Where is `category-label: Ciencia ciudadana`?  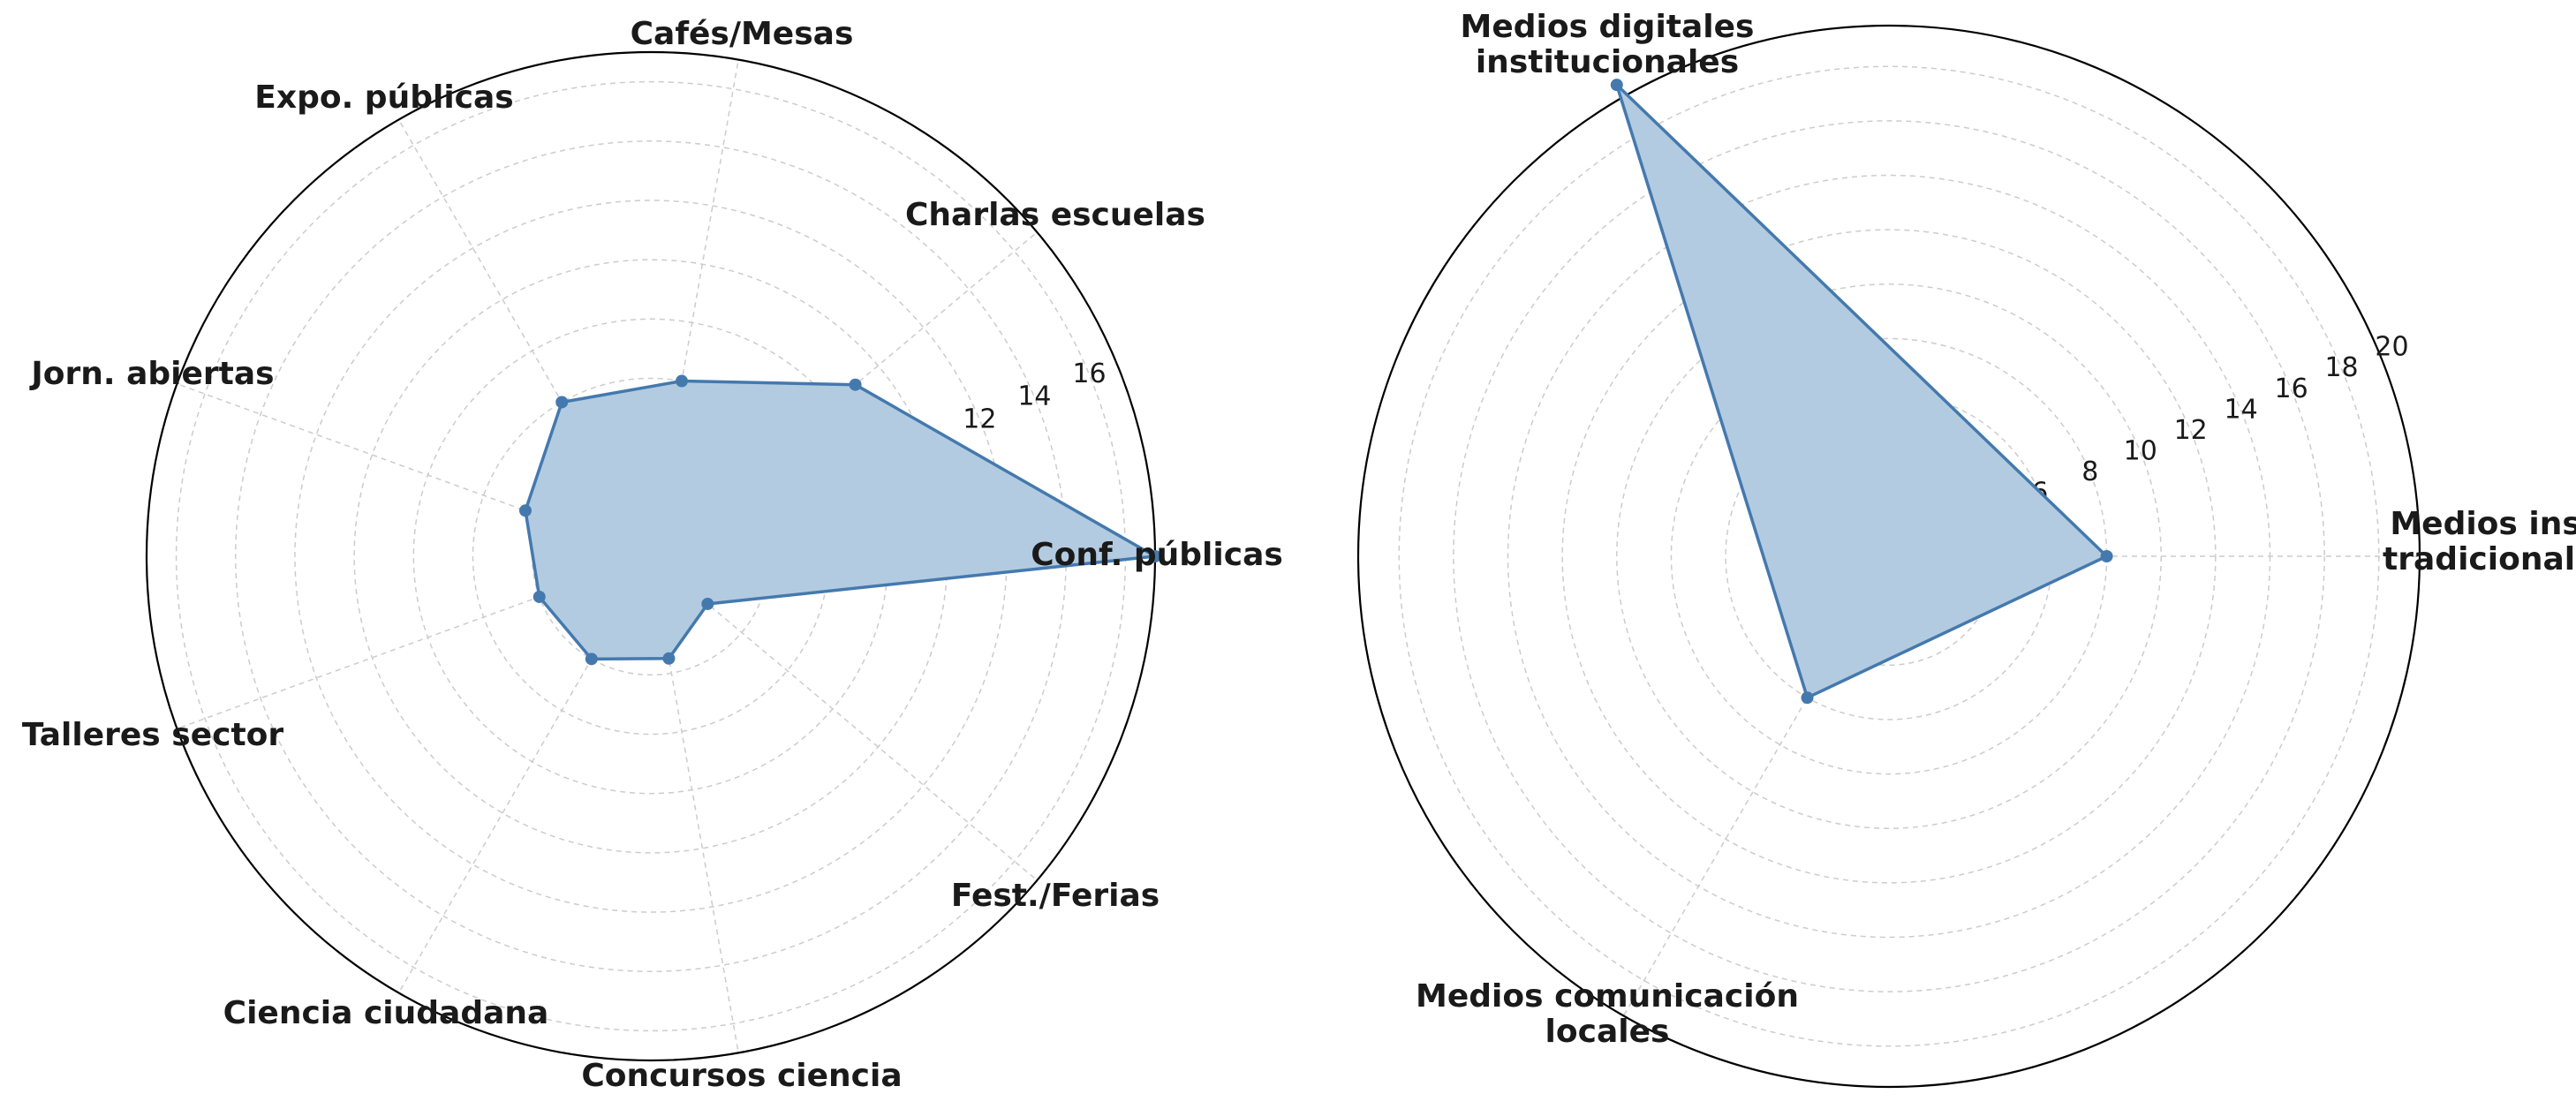 category-label: Ciencia ciudadana is located at coordinates (386, 1013).